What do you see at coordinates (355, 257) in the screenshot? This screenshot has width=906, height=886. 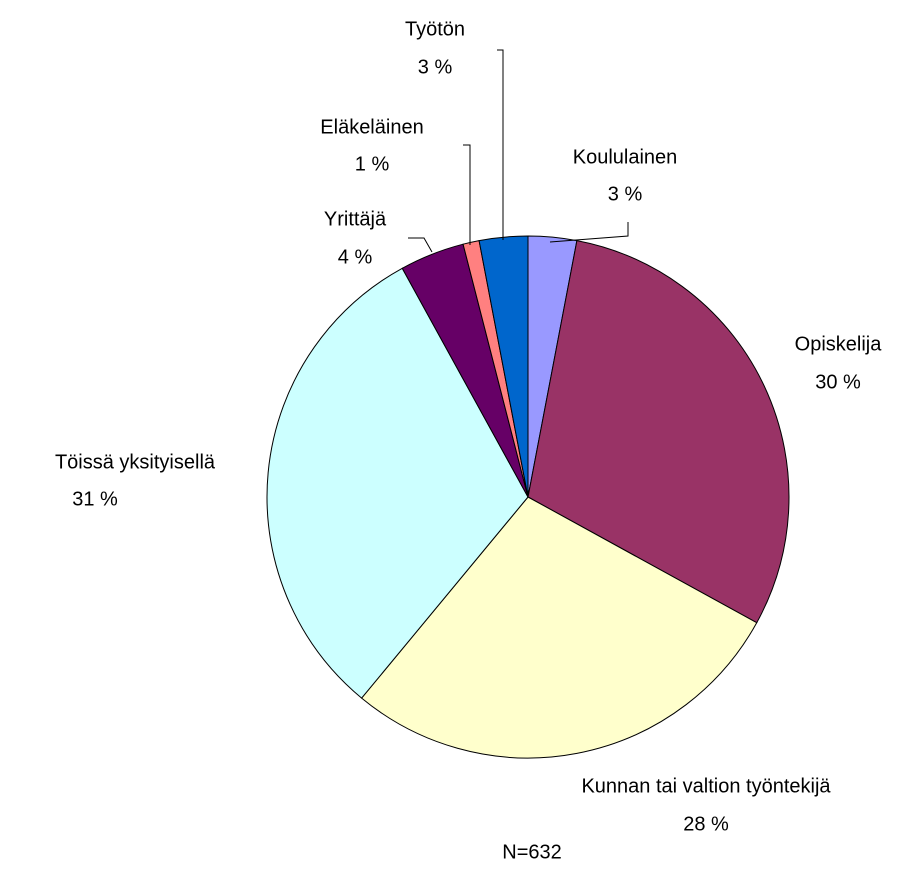 I see `slice-value-label: 4 %` at bounding box center [355, 257].